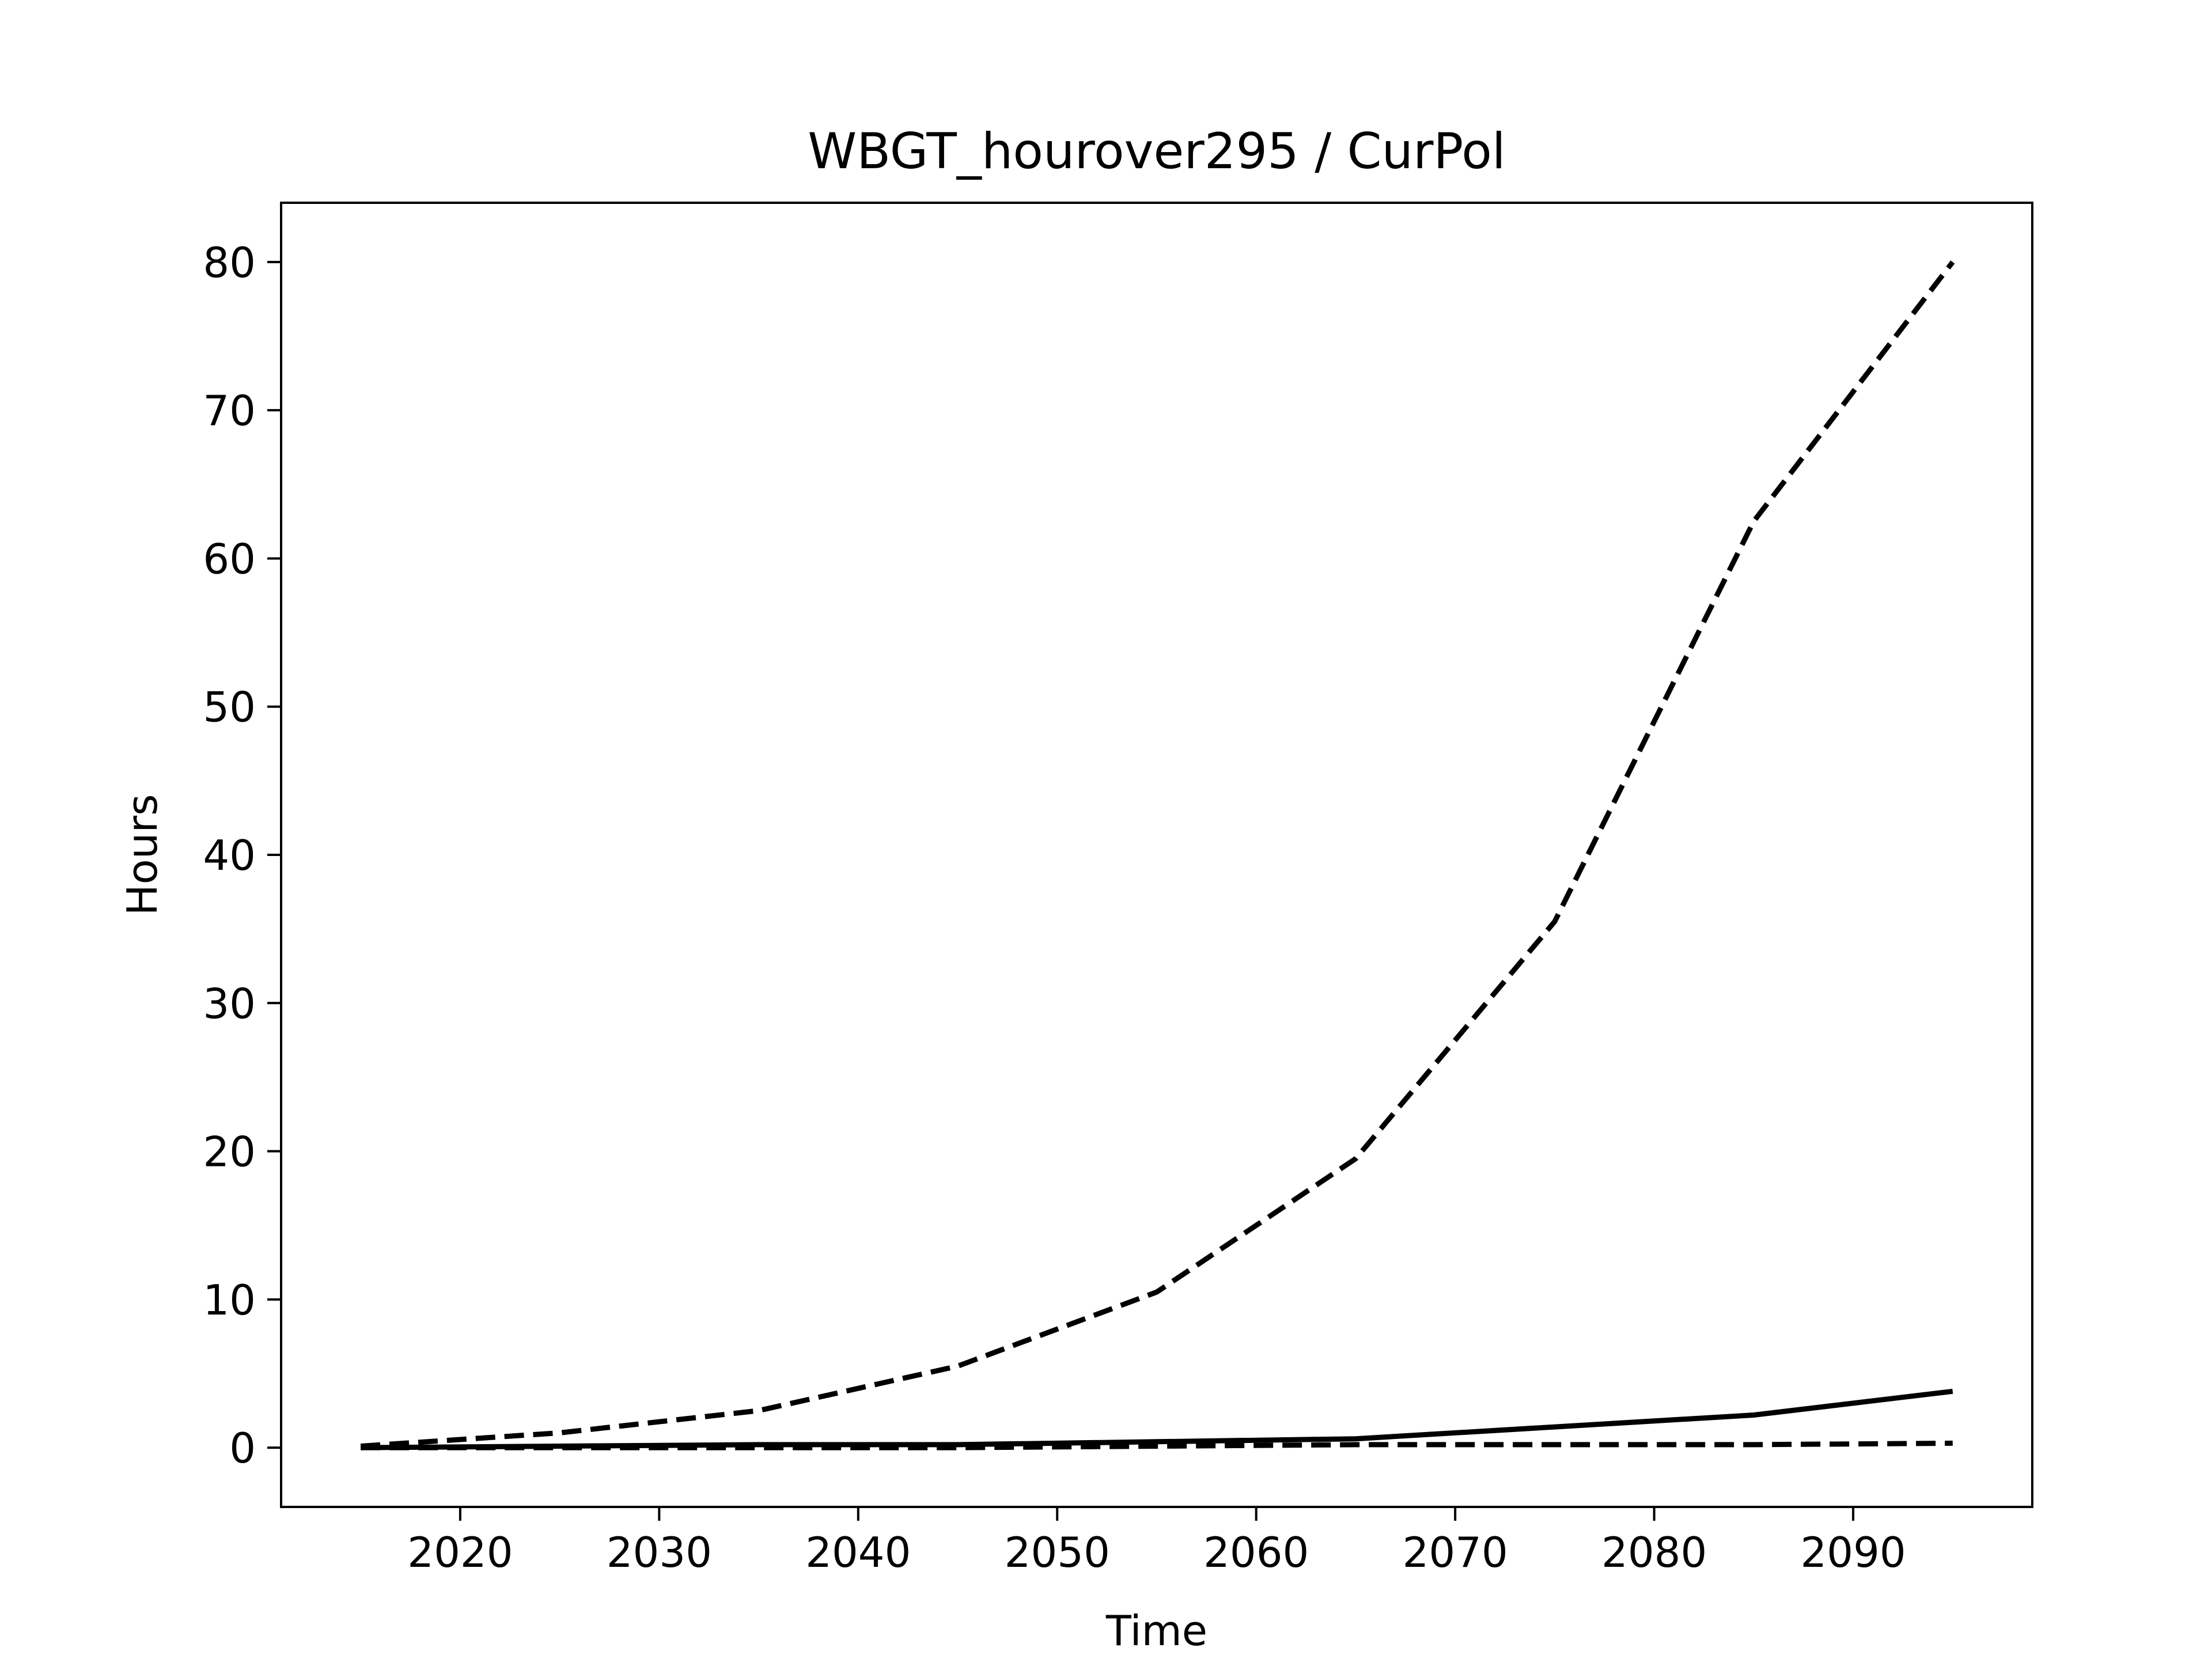 This screenshot has height=1659, width=2212. I want to click on x-tick-label: 2060, so click(1256, 1552).